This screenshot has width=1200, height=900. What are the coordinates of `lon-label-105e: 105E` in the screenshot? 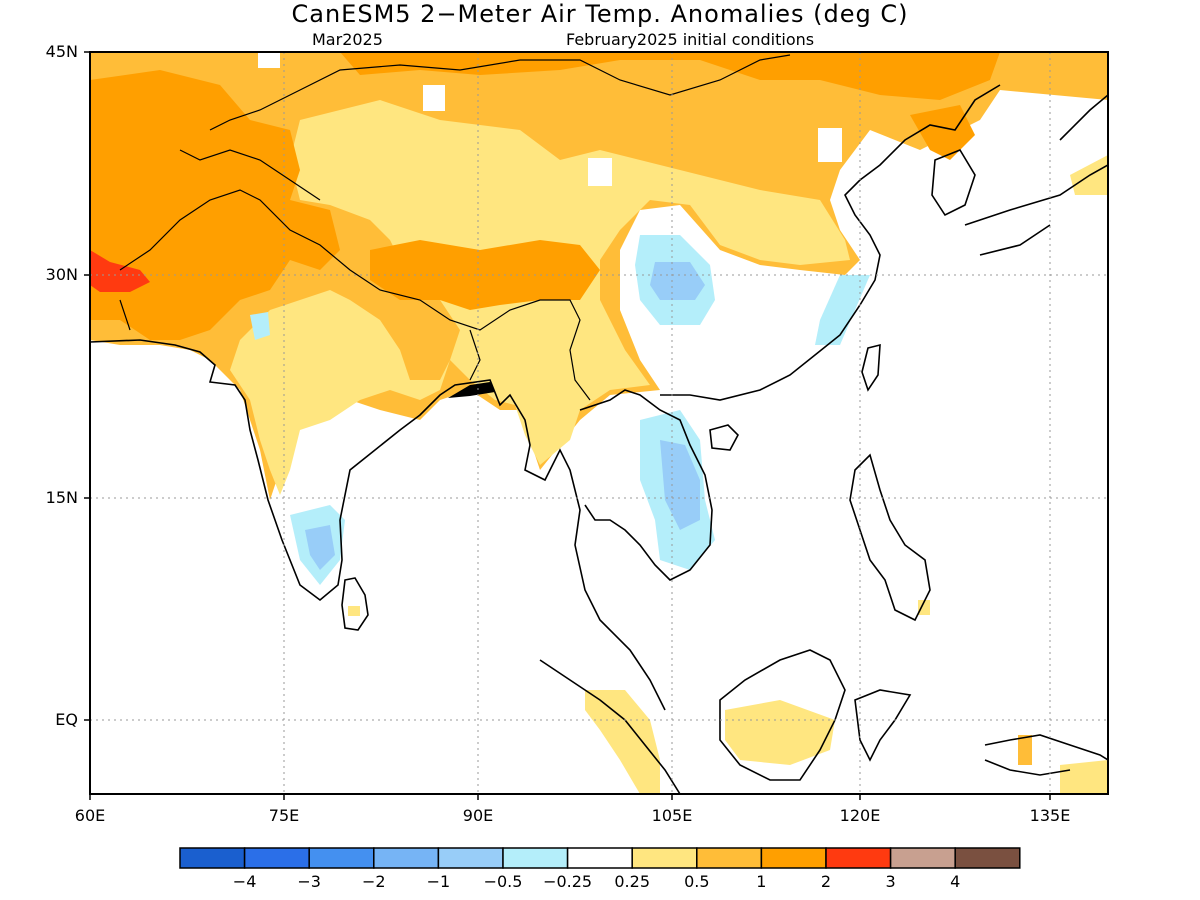 It's located at (672, 815).